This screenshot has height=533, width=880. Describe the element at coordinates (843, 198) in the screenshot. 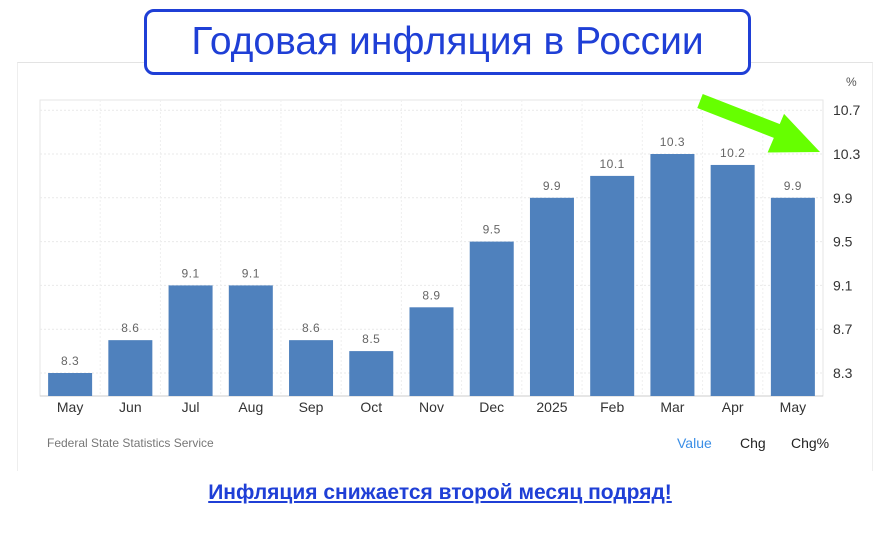

I see `y-tick-label: 9.9` at that location.